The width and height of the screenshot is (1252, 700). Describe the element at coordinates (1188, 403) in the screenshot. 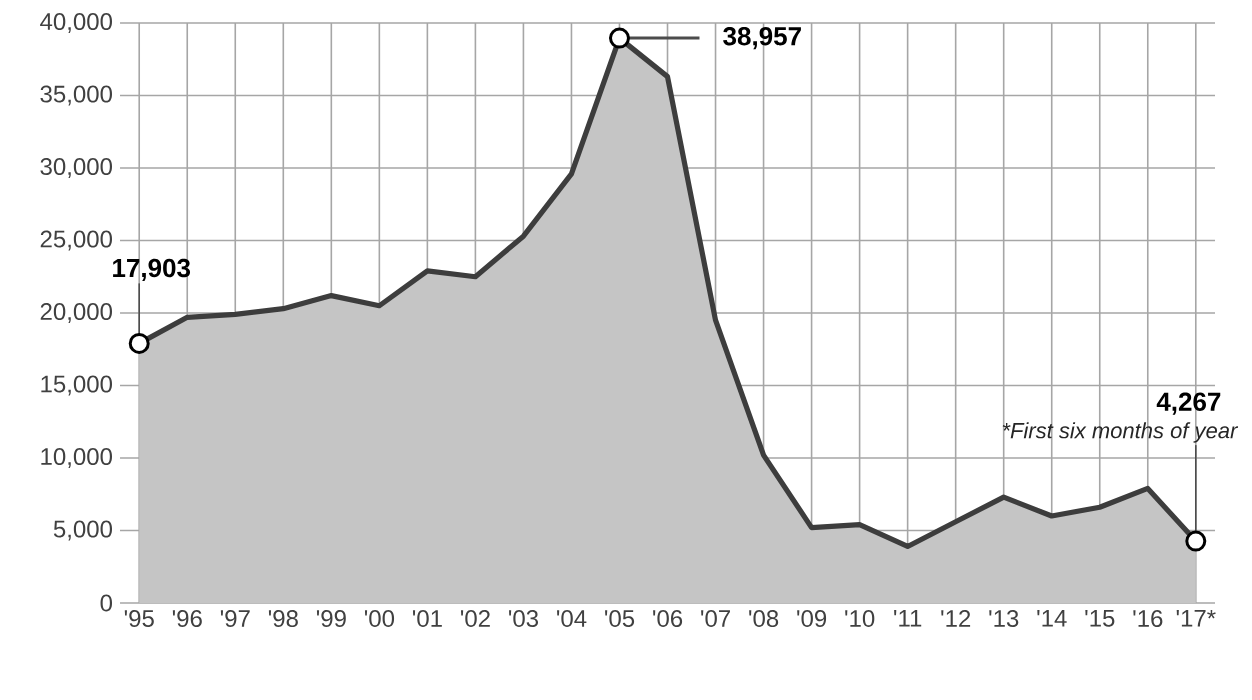

I see `data-label: 4,267` at that location.